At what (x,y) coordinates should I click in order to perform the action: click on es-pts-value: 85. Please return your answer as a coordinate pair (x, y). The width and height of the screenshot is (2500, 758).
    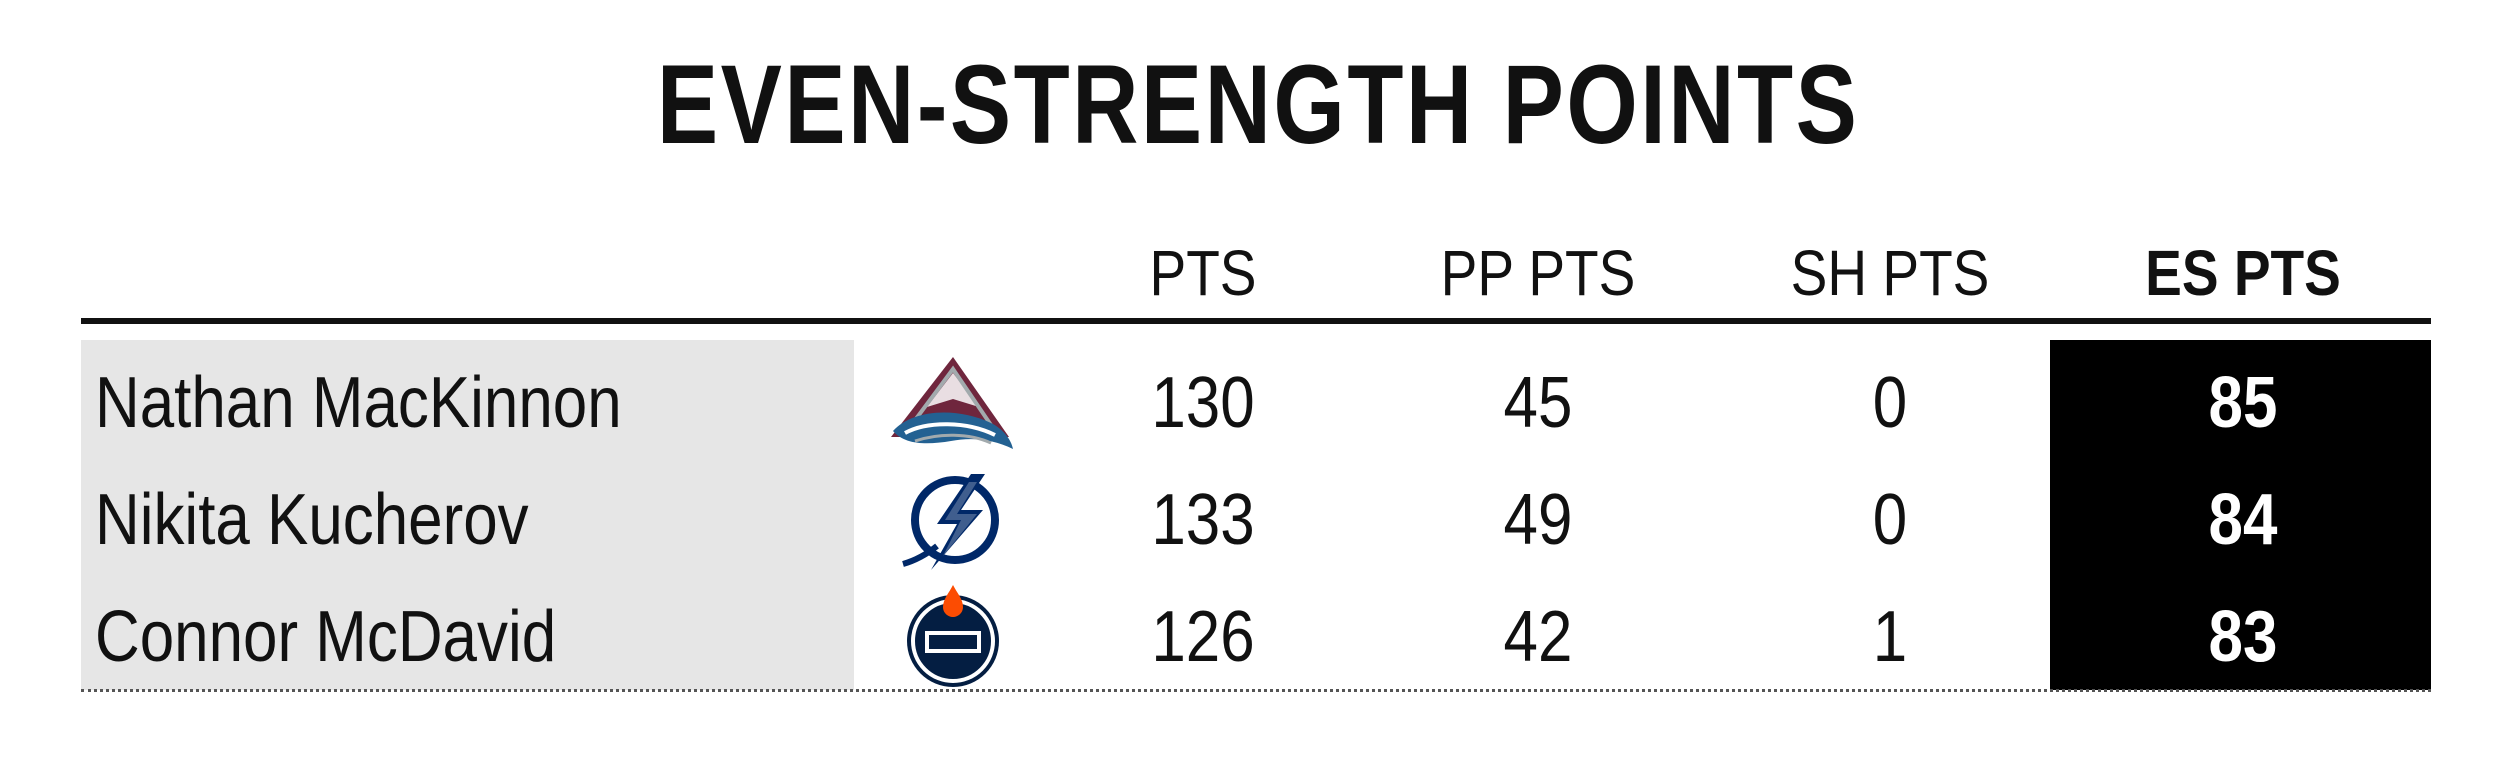
    Looking at the image, I should click on (2243, 403).